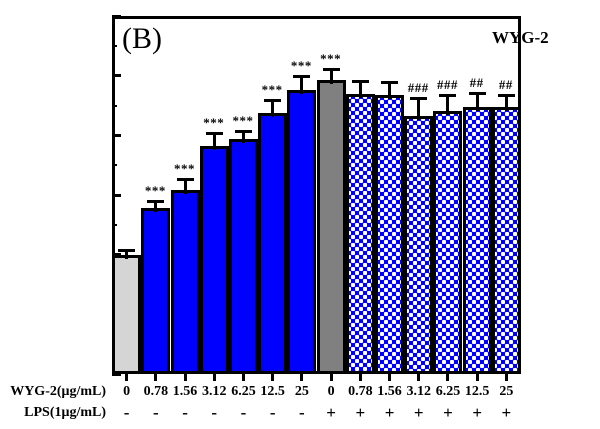 This screenshot has height=429, width=600. Describe the element at coordinates (214, 391) in the screenshot. I see `x-label-dose: 3.12` at that location.